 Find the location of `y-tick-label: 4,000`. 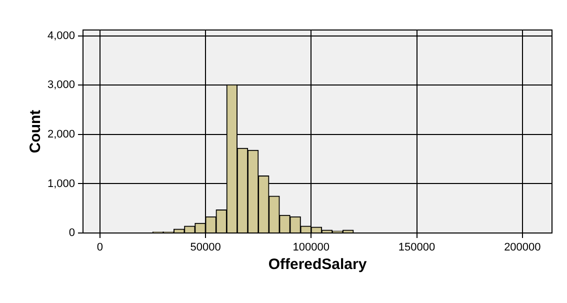

y-tick-label: 4,000 is located at coordinates (61, 36).